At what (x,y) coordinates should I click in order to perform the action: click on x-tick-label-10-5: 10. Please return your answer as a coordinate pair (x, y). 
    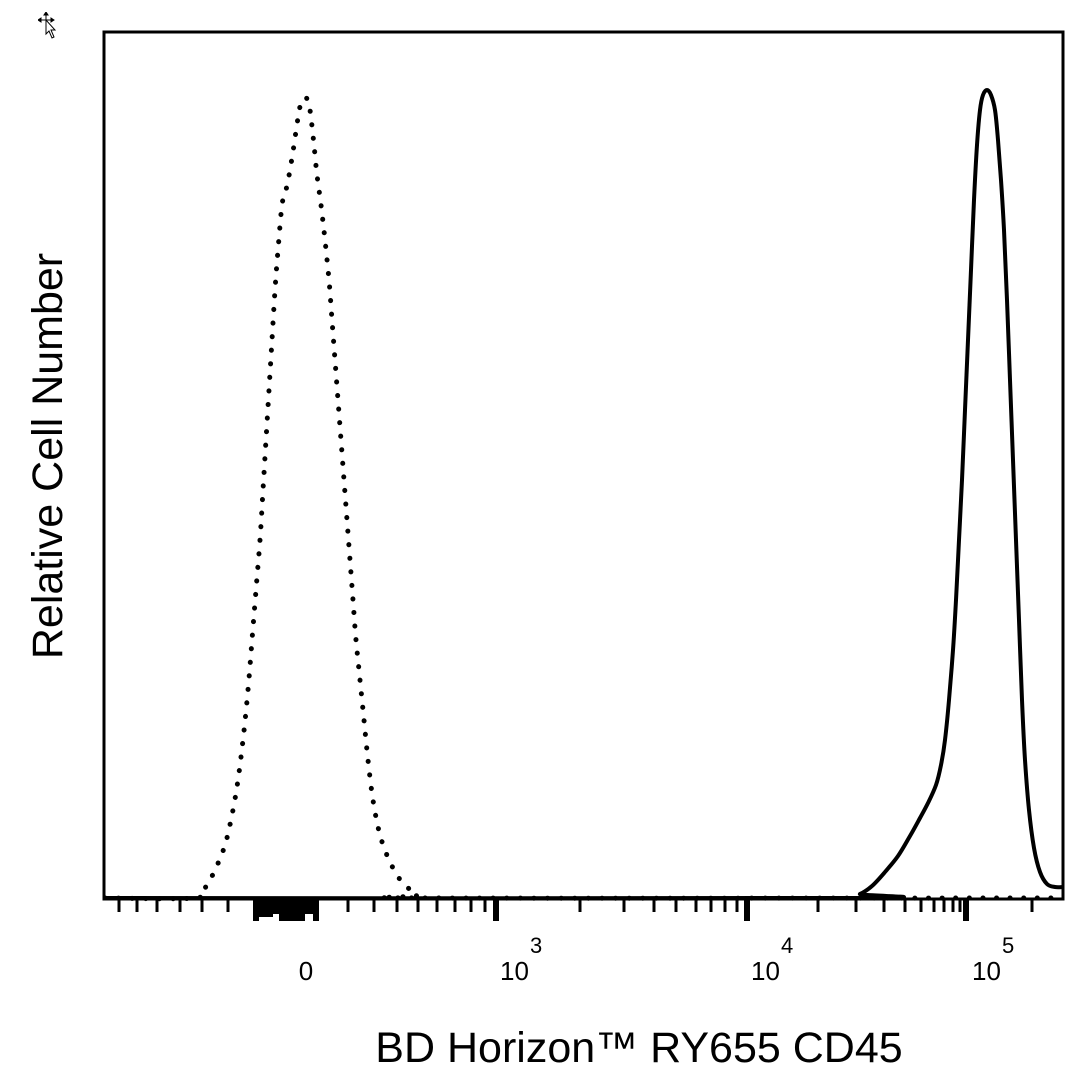
    Looking at the image, I should click on (986, 971).